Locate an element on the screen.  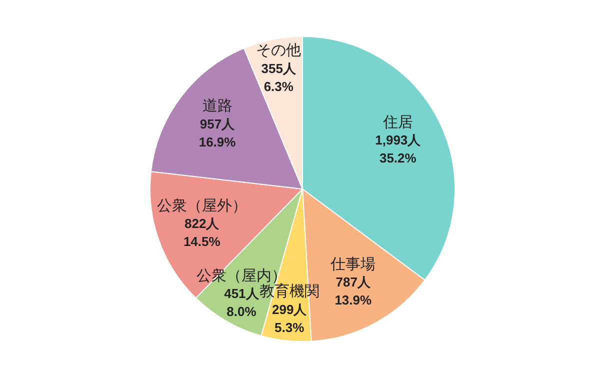
data-label: 957人 16.9% is located at coordinates (217, 133).